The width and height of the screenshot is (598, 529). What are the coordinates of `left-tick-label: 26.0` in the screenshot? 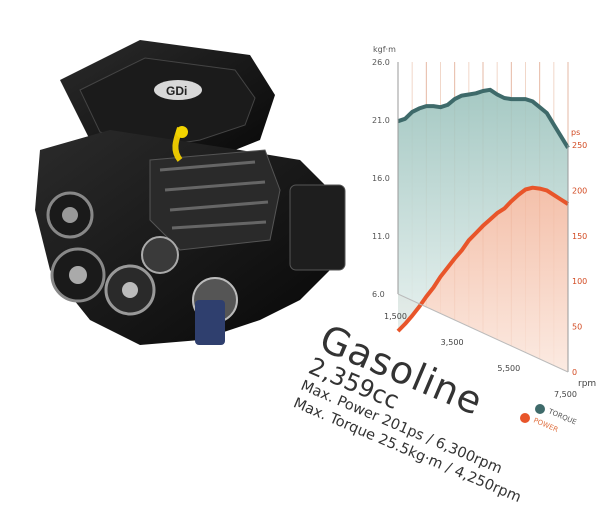 It's located at (381, 62).